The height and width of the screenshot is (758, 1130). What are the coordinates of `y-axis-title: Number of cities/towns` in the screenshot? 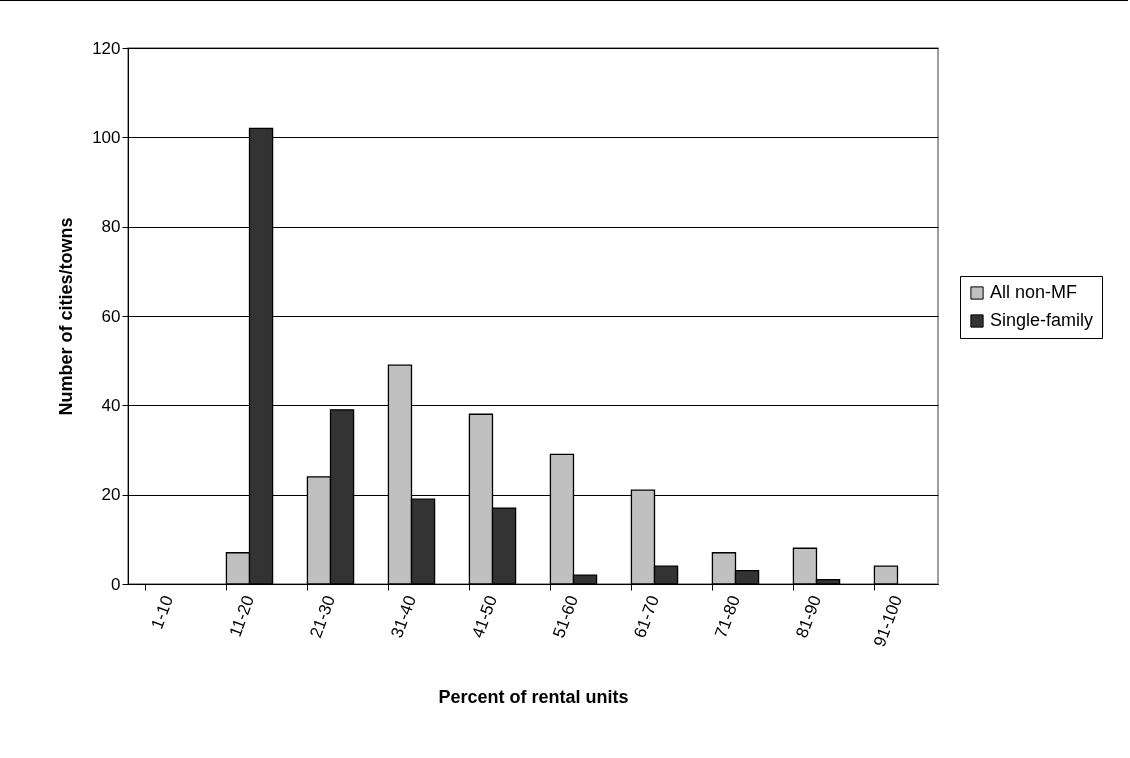 It's located at (66, 316).